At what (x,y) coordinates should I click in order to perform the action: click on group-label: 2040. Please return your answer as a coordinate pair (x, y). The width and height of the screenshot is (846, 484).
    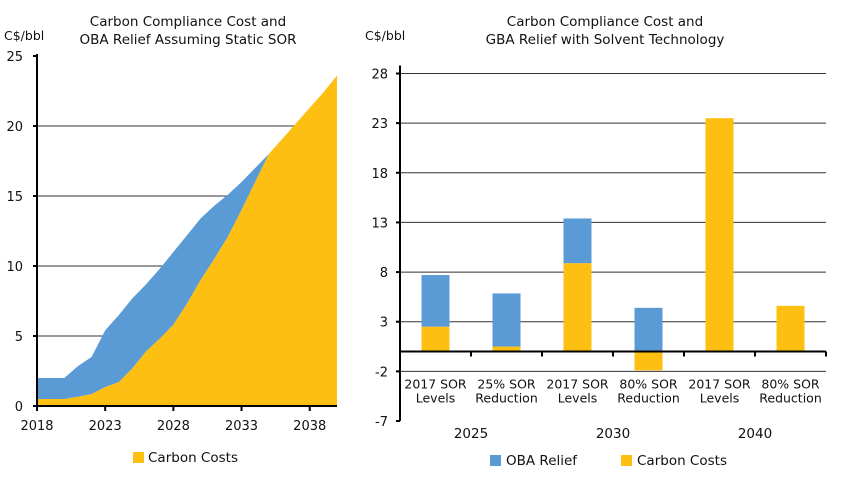
    Looking at the image, I should click on (755, 434).